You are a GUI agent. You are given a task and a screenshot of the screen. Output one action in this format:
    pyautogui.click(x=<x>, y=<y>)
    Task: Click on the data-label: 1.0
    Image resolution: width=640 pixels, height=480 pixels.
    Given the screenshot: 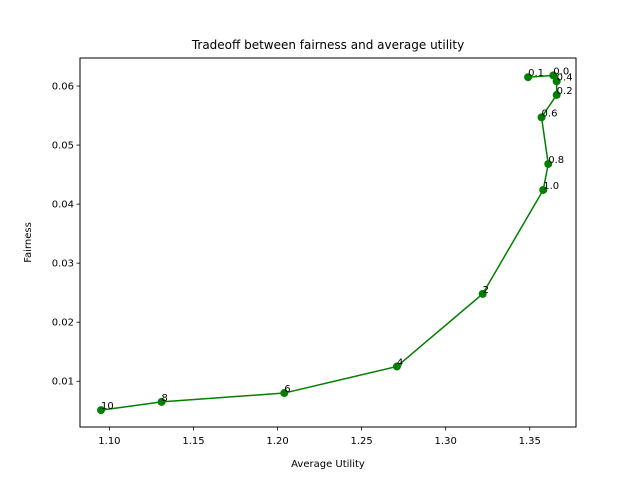 What is the action you would take?
    pyautogui.click(x=551, y=186)
    